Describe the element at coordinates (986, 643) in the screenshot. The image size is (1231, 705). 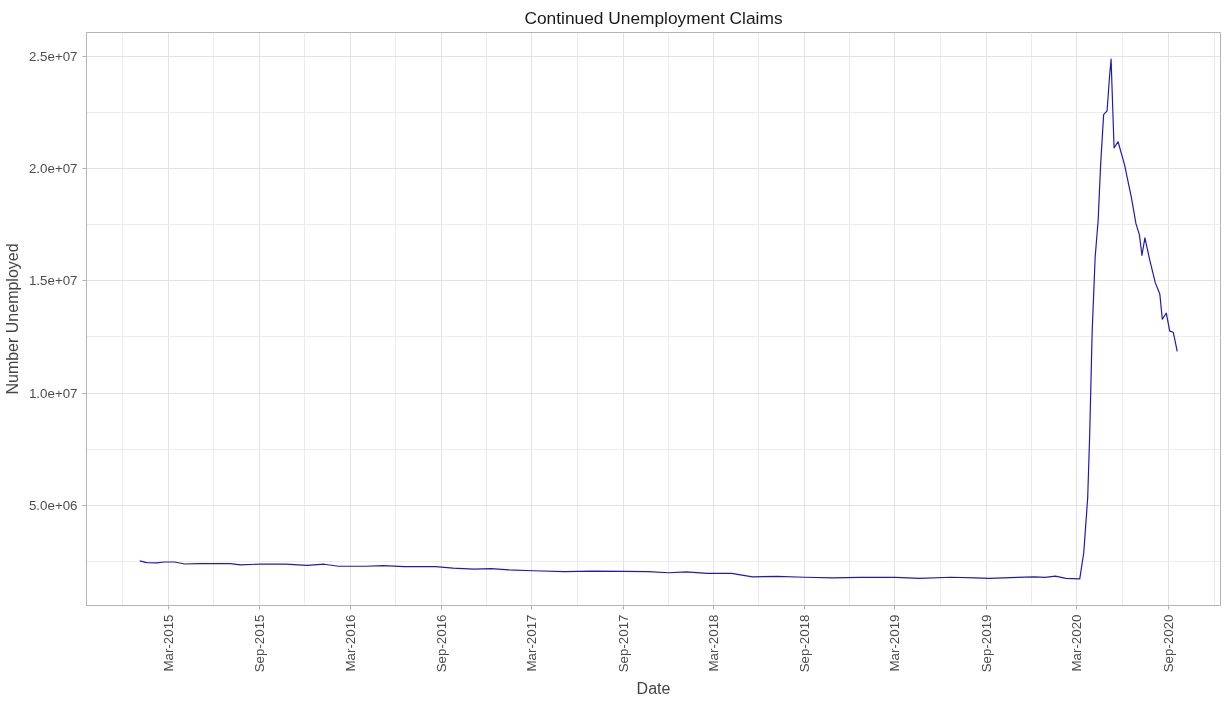
I see `x-tick-label: Sep-2019` at that location.